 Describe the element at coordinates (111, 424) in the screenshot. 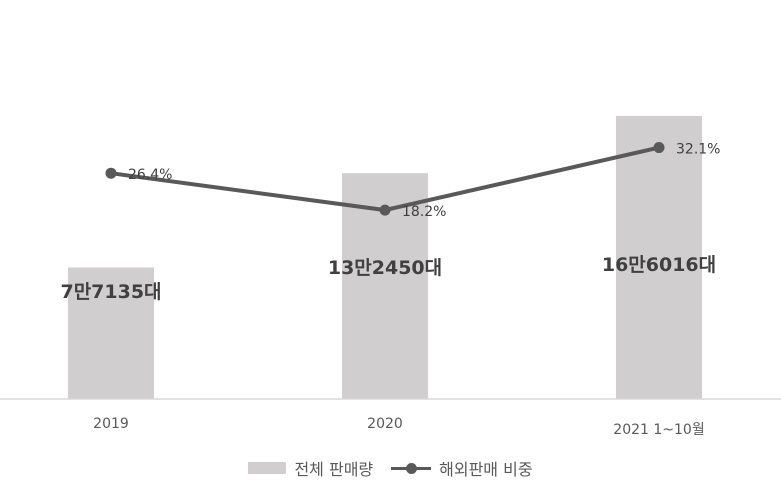

I see `x-tick-label: 2019` at that location.